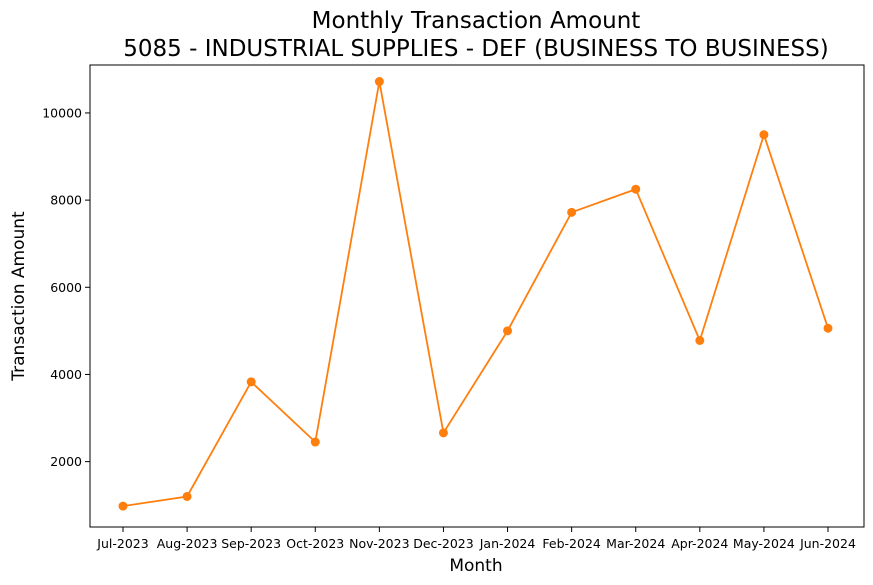 This screenshot has width=873, height=585. What do you see at coordinates (187, 543) in the screenshot?
I see `x-tick-label: Aug-2023` at bounding box center [187, 543].